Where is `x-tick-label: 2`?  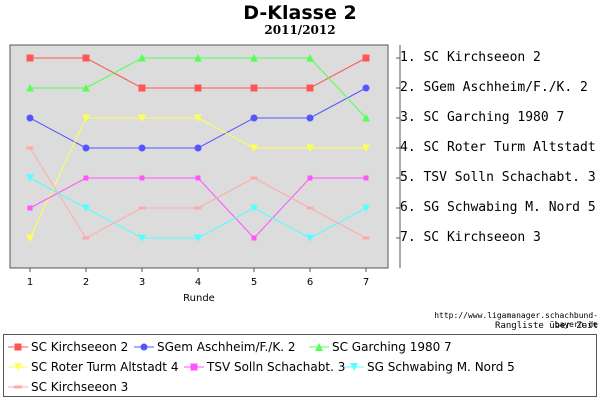
x-tick-label: 2 is located at coordinates (86, 282).